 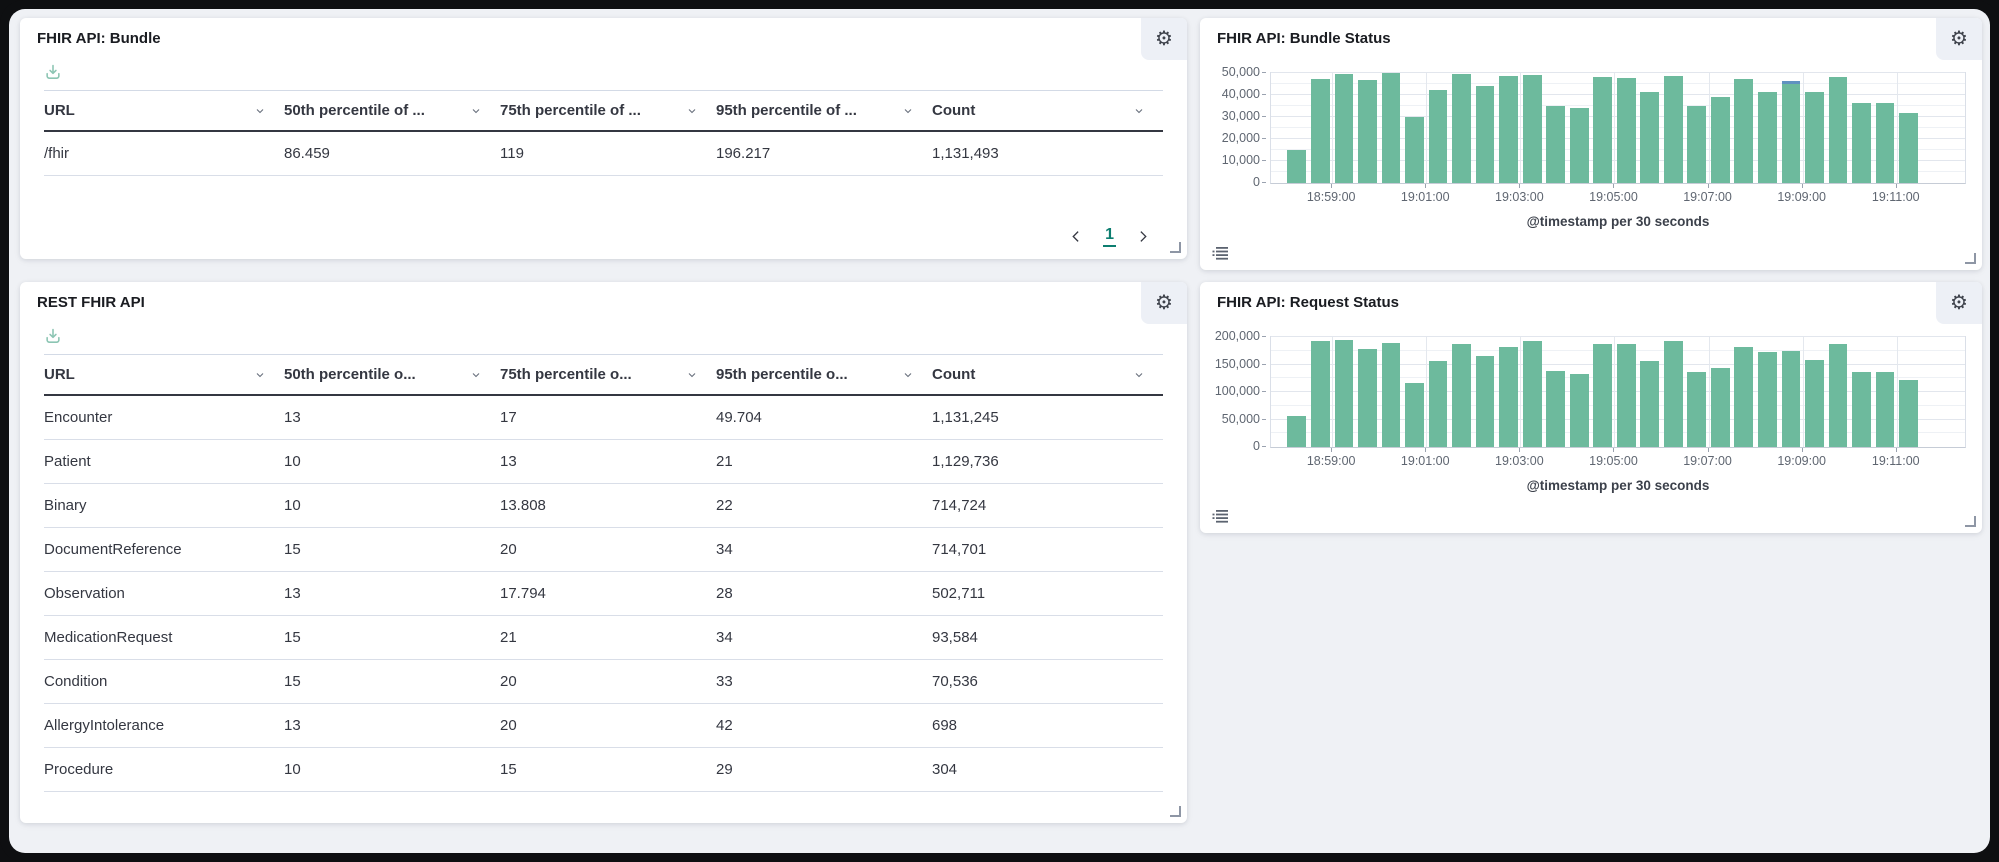 I want to click on table-cell: 714,701, so click(x=1047, y=549).